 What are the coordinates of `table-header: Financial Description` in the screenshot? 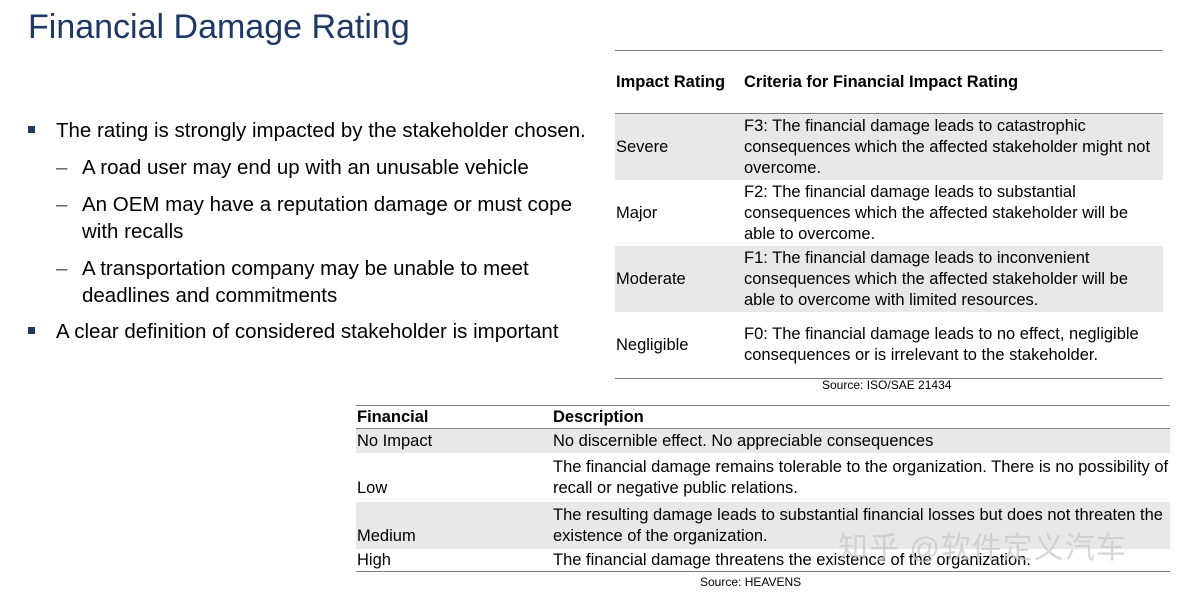 It's located at (763, 417).